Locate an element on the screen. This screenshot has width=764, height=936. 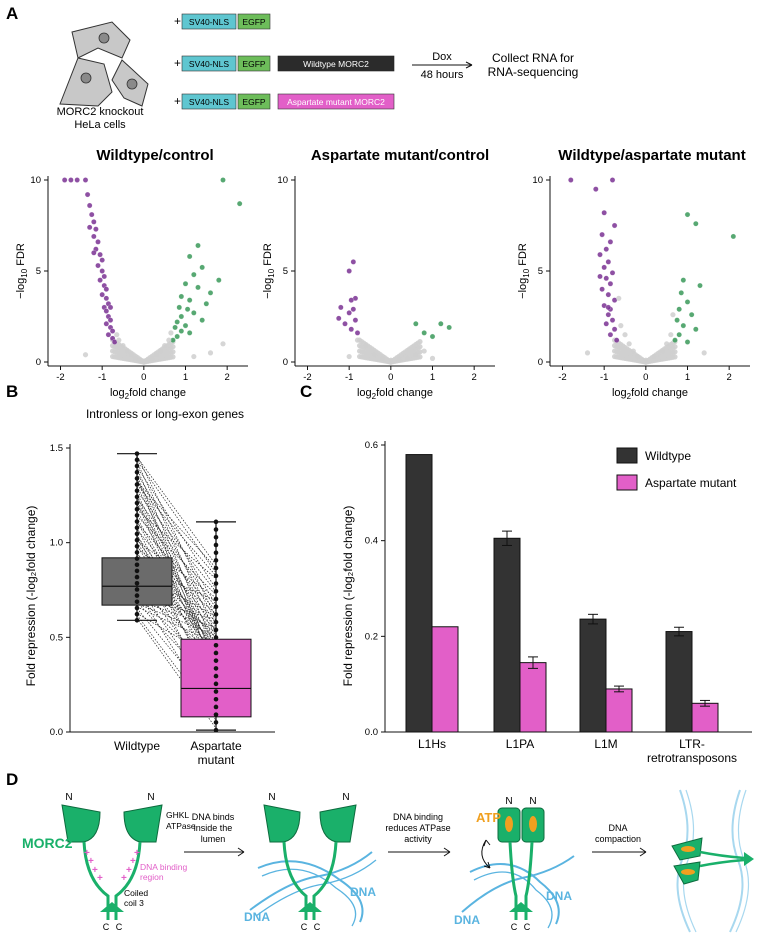
dna-label-3: DNA is located at coordinates (559, 896).